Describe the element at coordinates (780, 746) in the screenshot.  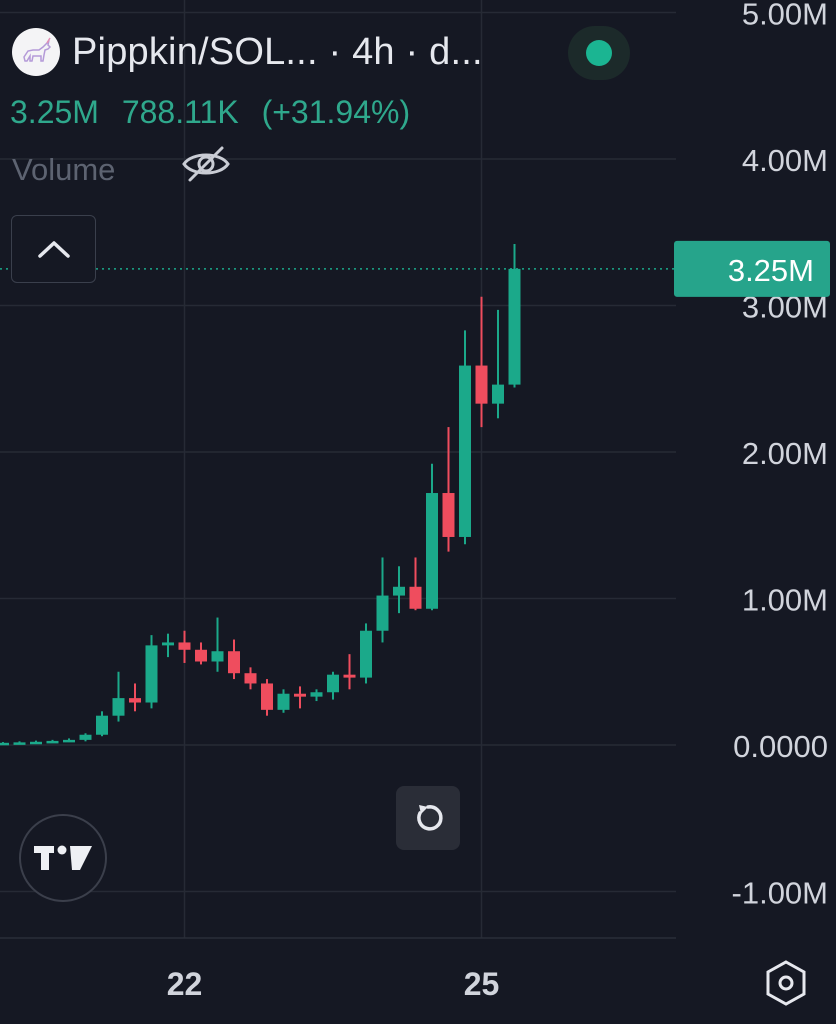
I see `price-axis-label: 0.0000` at that location.